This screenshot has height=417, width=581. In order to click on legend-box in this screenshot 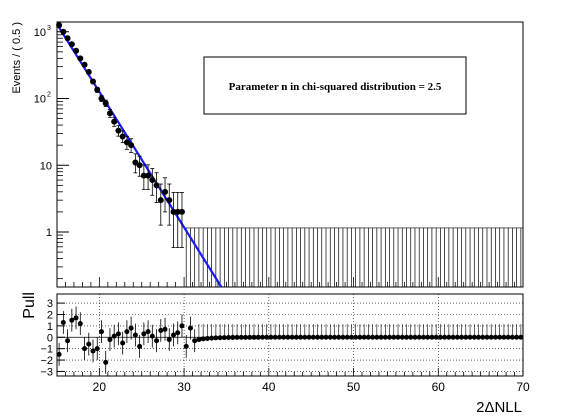, I will do `click(335, 85)`.